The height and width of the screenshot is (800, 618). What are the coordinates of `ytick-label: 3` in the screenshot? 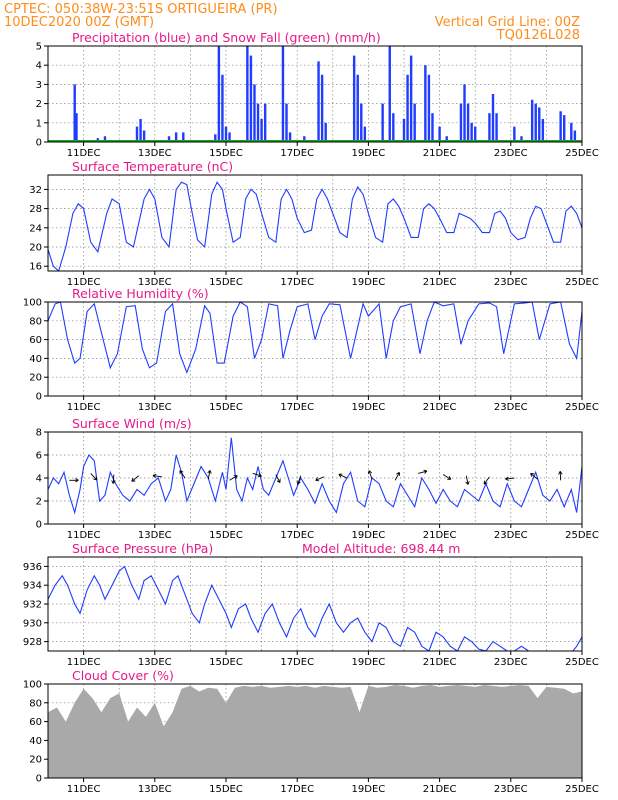 It's located at (39, 85).